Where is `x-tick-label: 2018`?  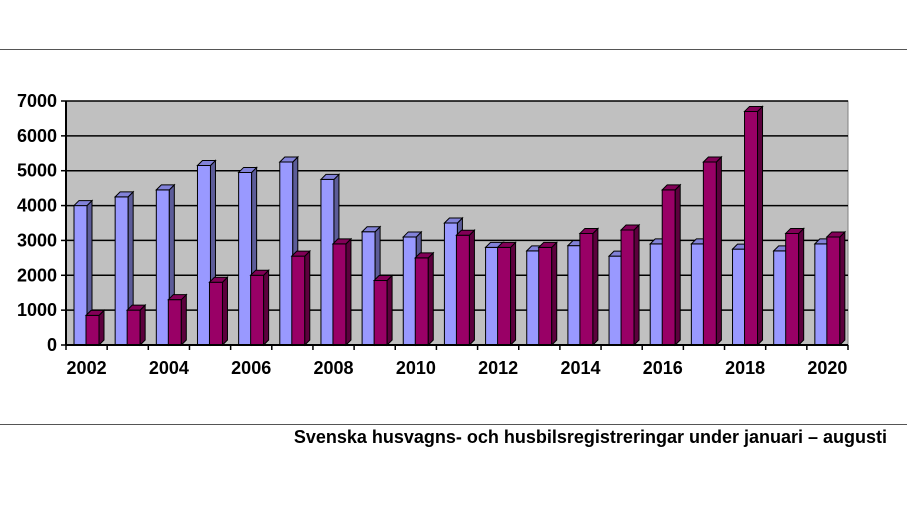
x-tick-label: 2018 is located at coordinates (745, 368).